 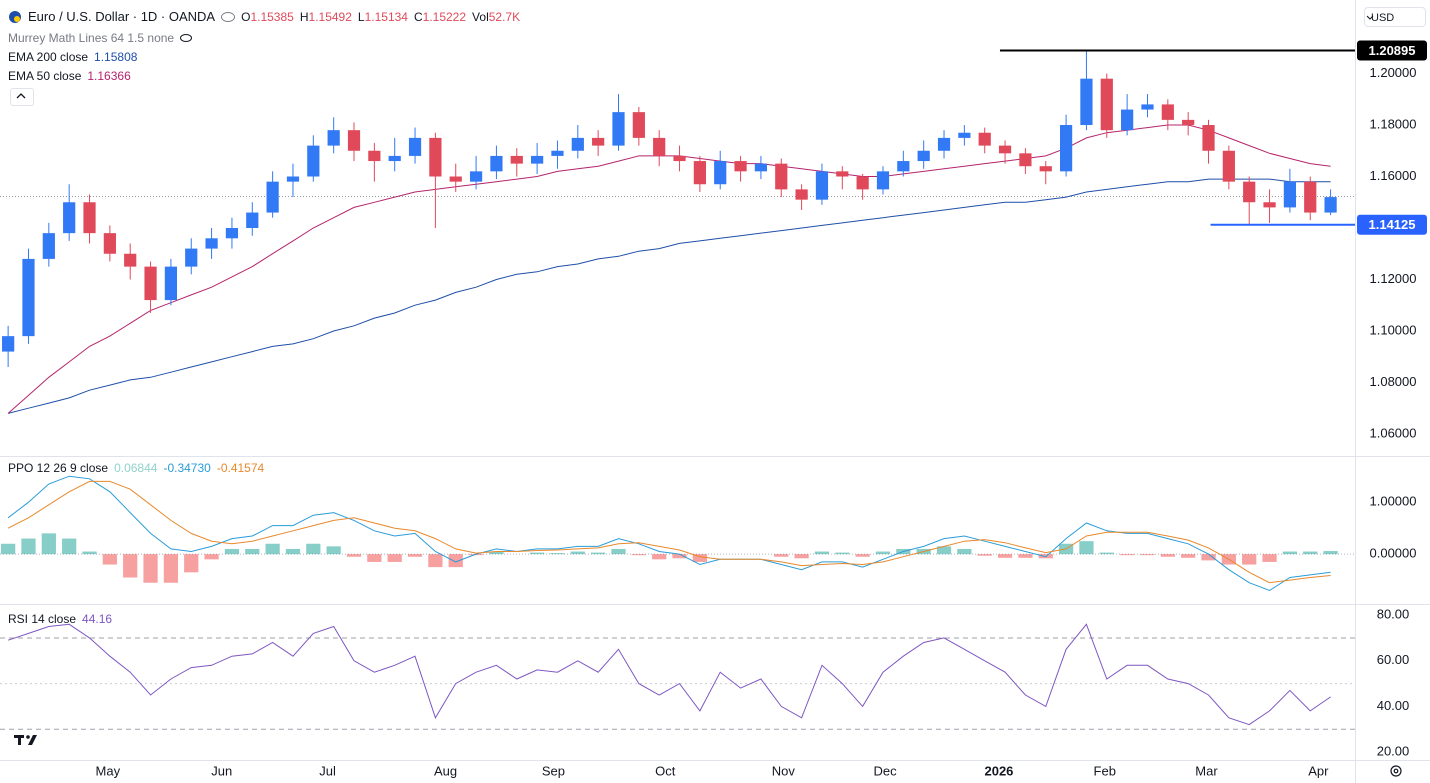 I want to click on symbol: Euro / U.S. Dollar · 1D · OANDA, so click(x=122, y=16).